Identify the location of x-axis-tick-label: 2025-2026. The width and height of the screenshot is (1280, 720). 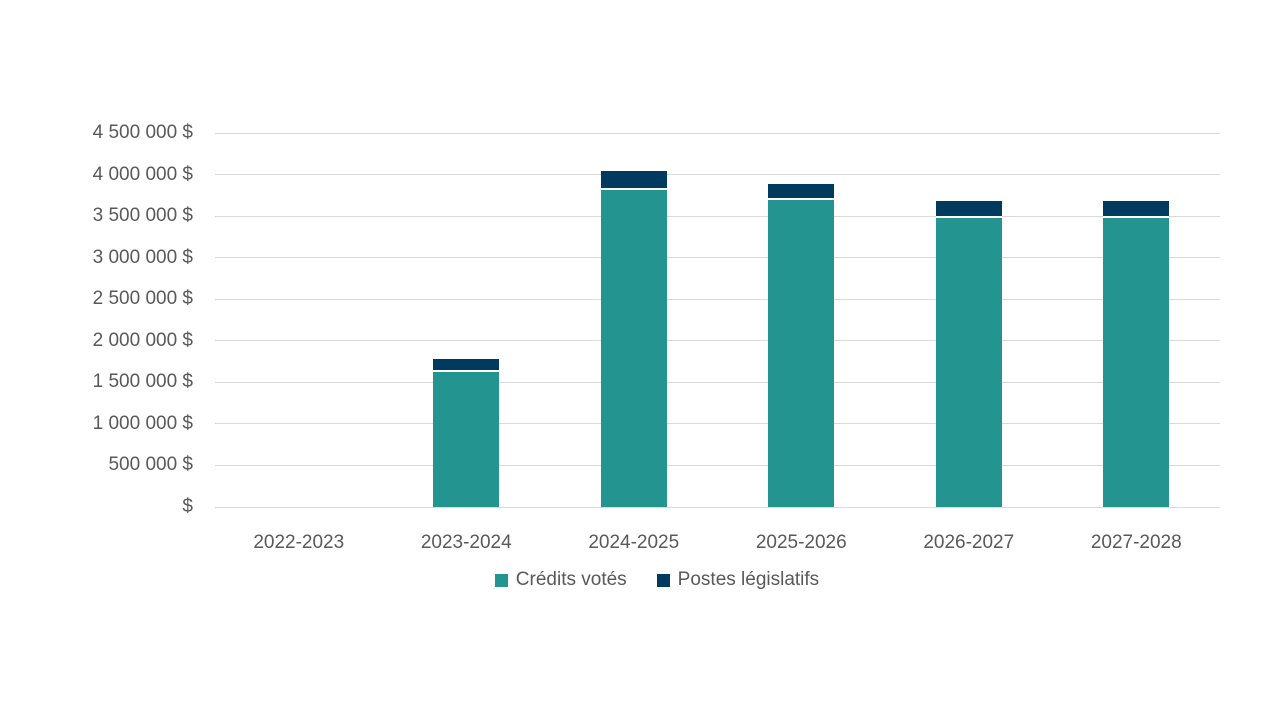
(801, 542).